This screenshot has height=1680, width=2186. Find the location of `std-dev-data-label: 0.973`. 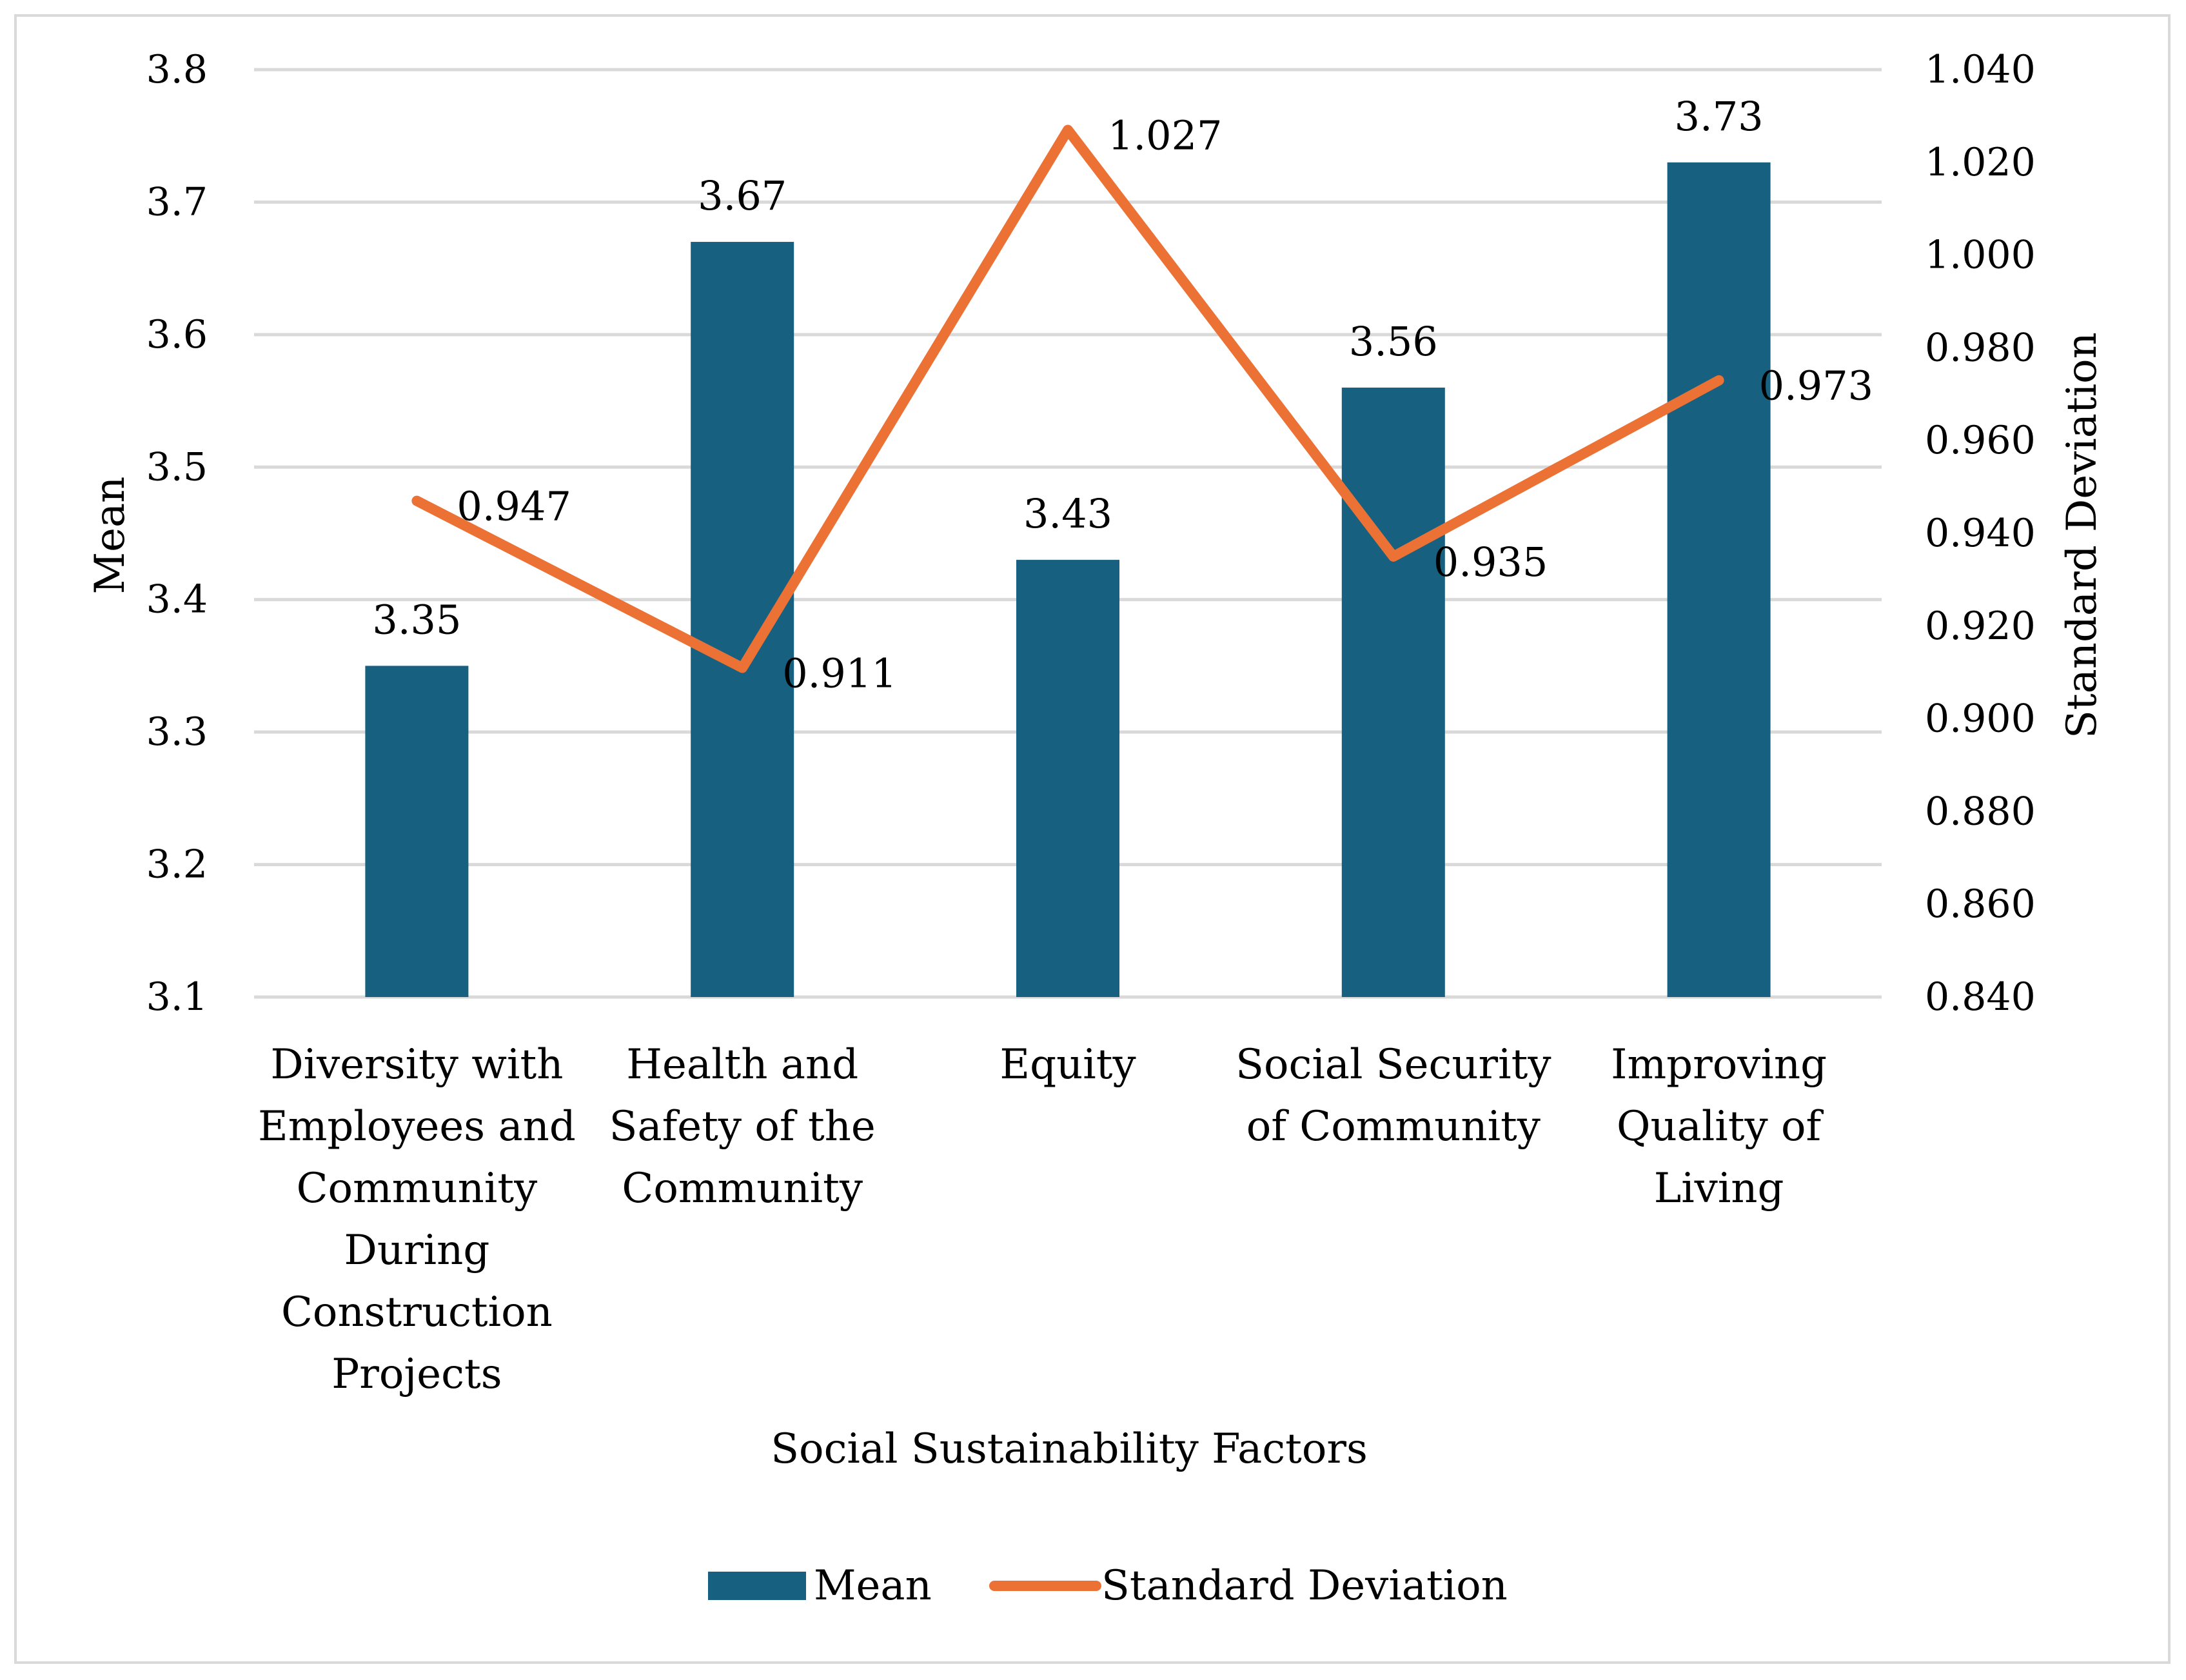

std-dev-data-label: 0.973 is located at coordinates (1816, 386).